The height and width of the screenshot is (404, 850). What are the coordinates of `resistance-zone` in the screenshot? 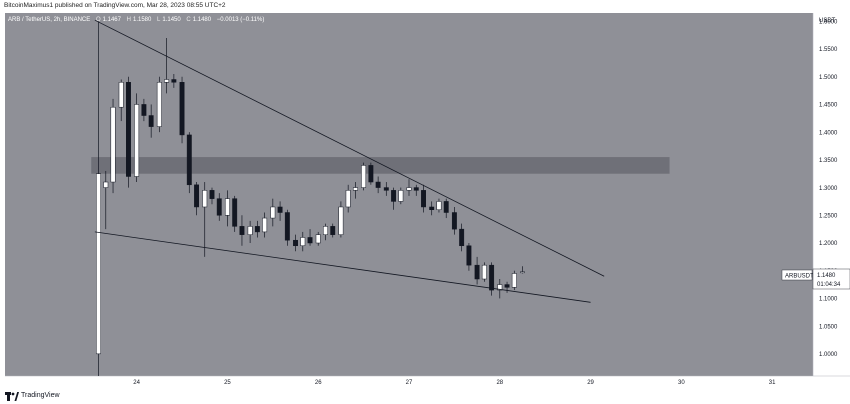 It's located at (380, 165).